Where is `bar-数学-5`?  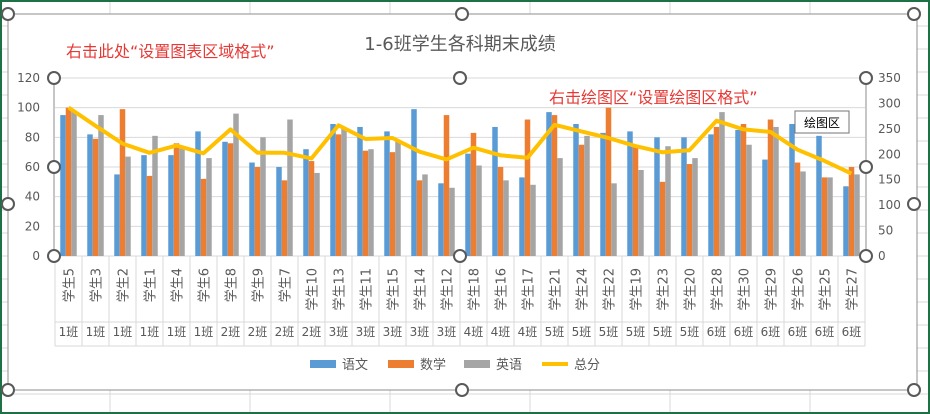 bar-数学-5 is located at coordinates (203, 217).